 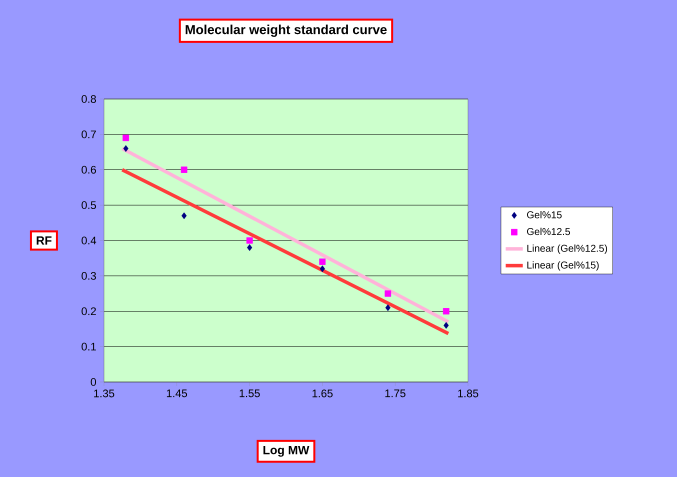 I want to click on x-axis-title: Log MW, so click(x=286, y=451).